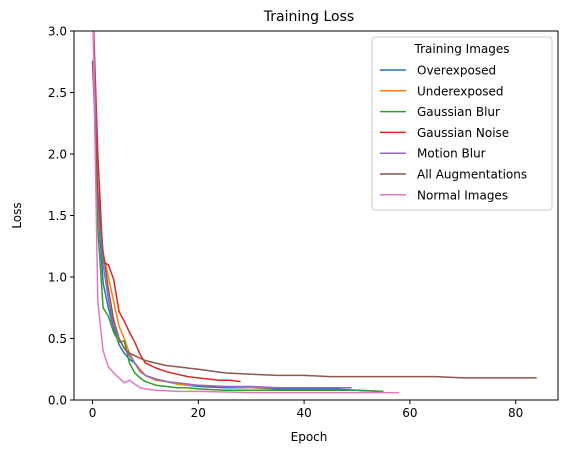 Image resolution: width=567 pixels, height=453 pixels. Describe the element at coordinates (57, 401) in the screenshot. I see `y-tick-label: 0.0` at that location.